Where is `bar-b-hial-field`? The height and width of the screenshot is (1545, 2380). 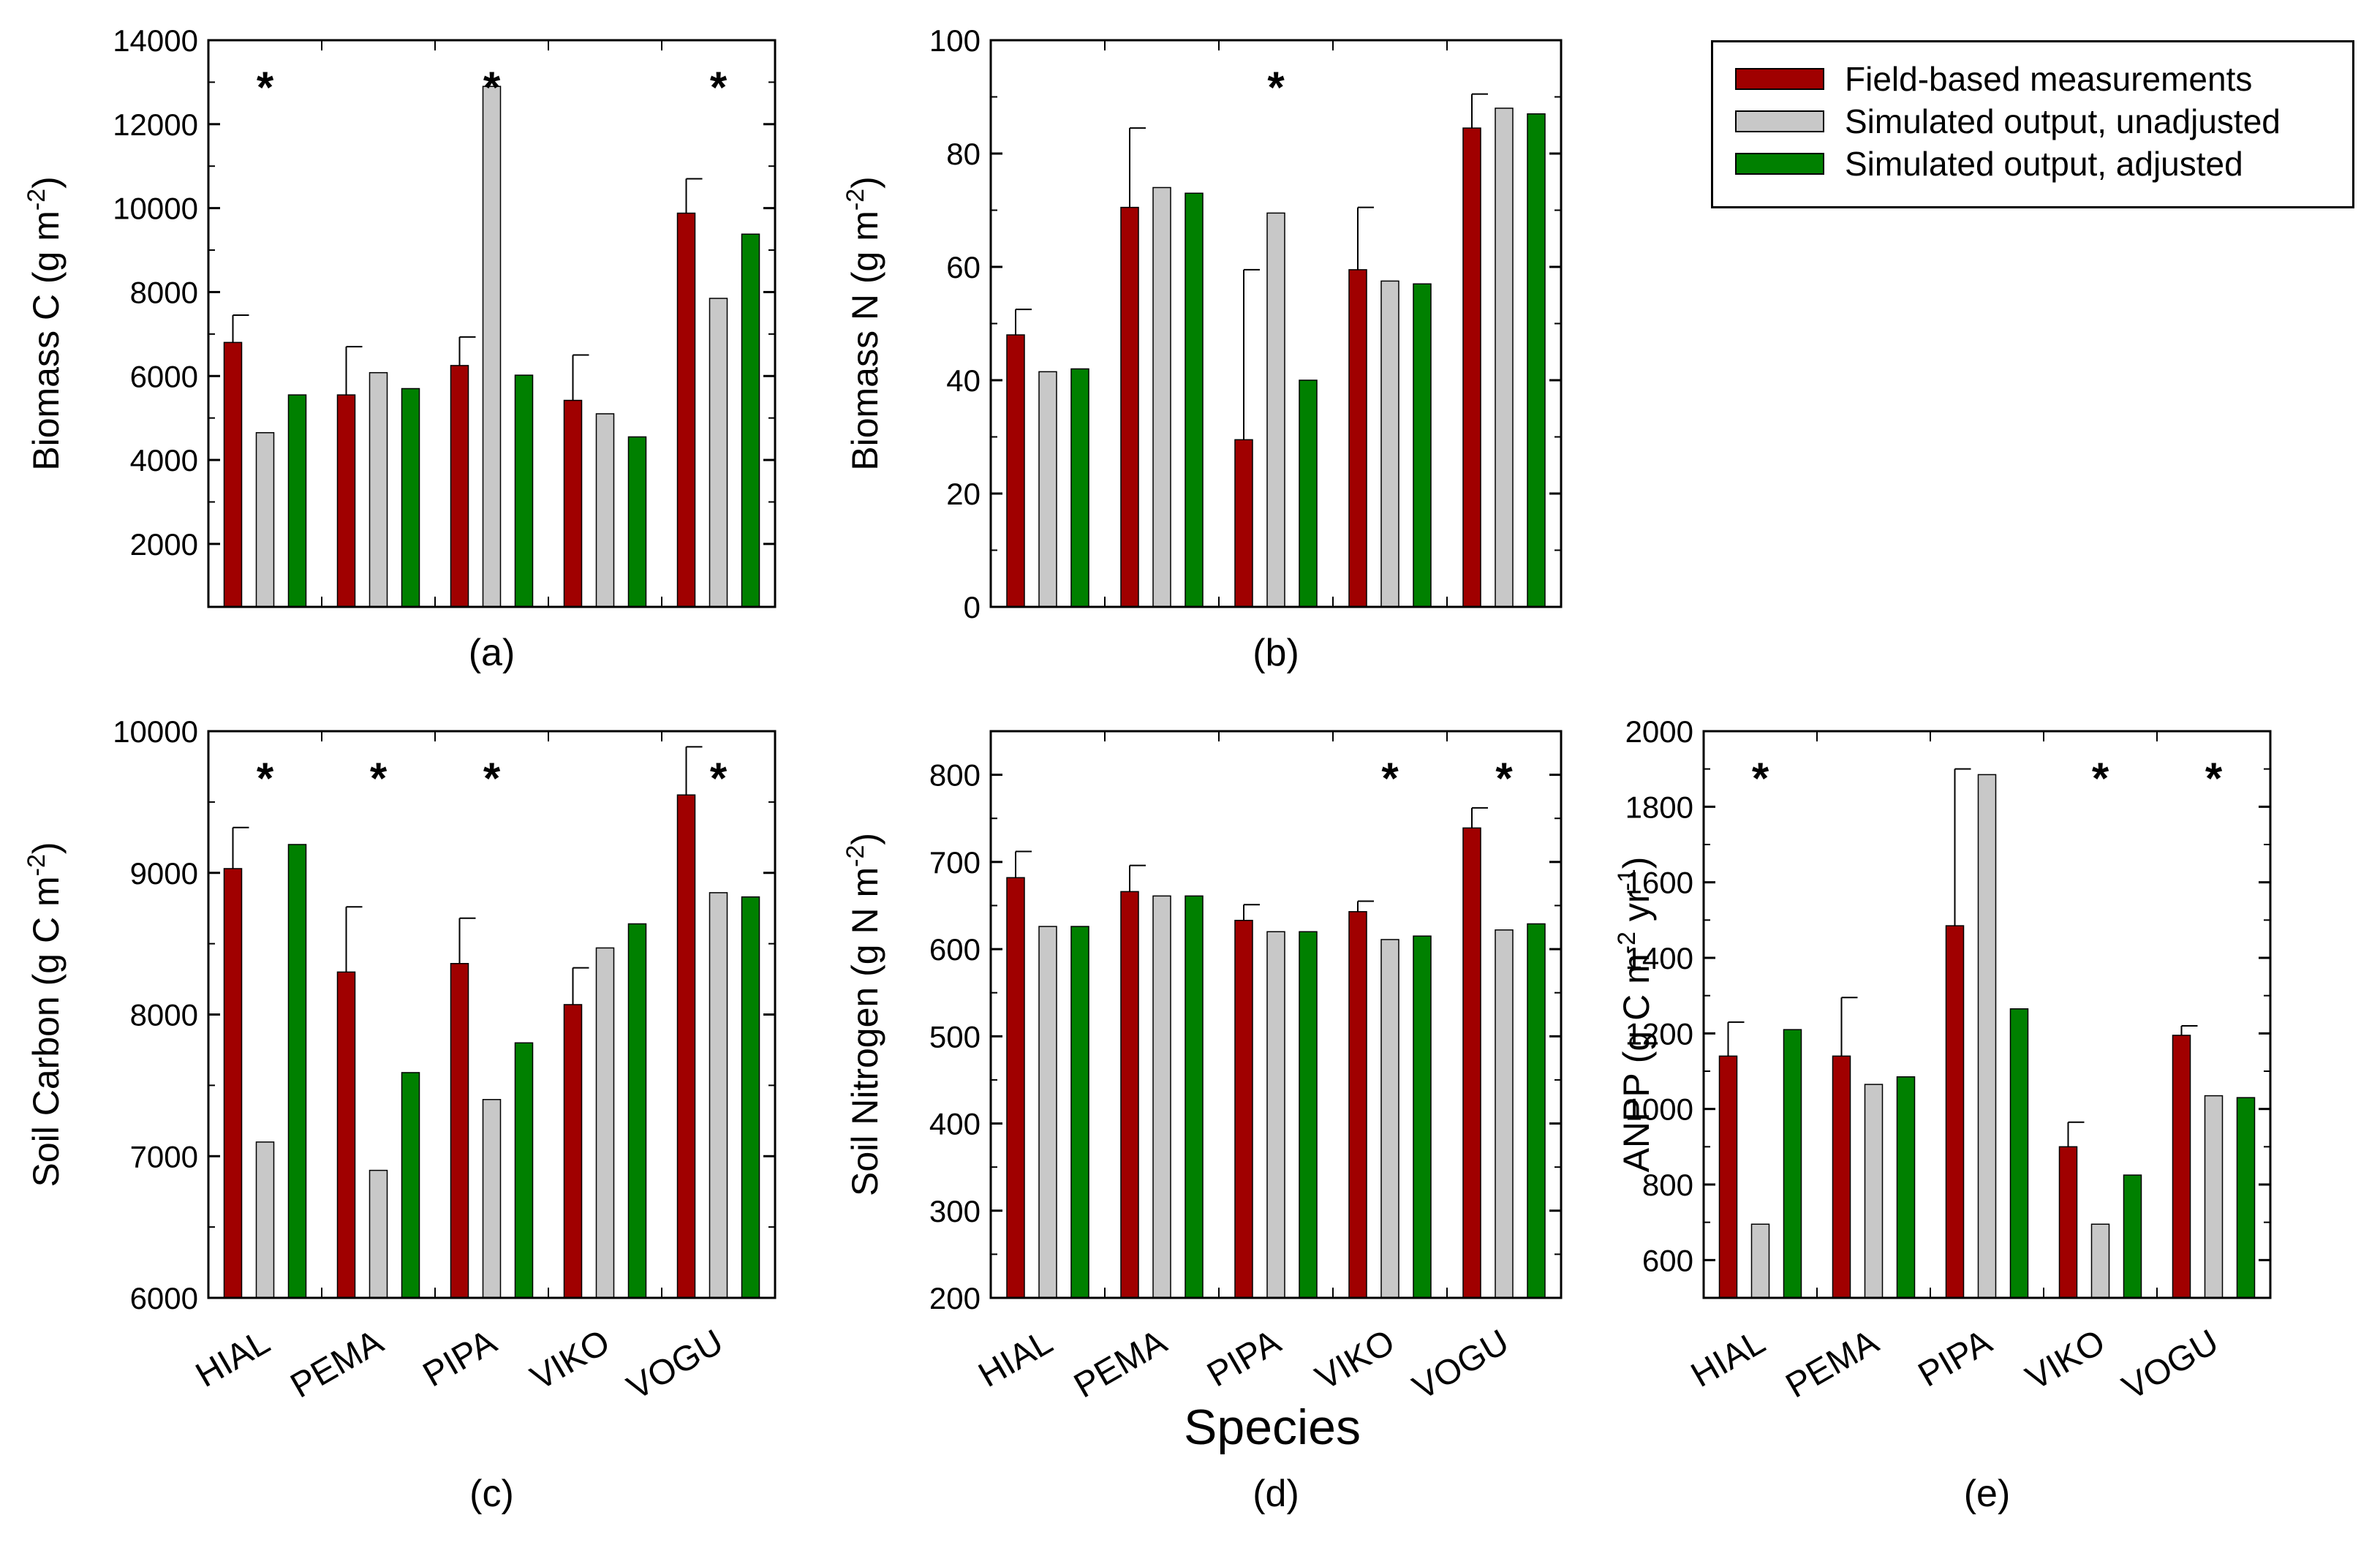
bar-b-hial-field is located at coordinates (1015, 471).